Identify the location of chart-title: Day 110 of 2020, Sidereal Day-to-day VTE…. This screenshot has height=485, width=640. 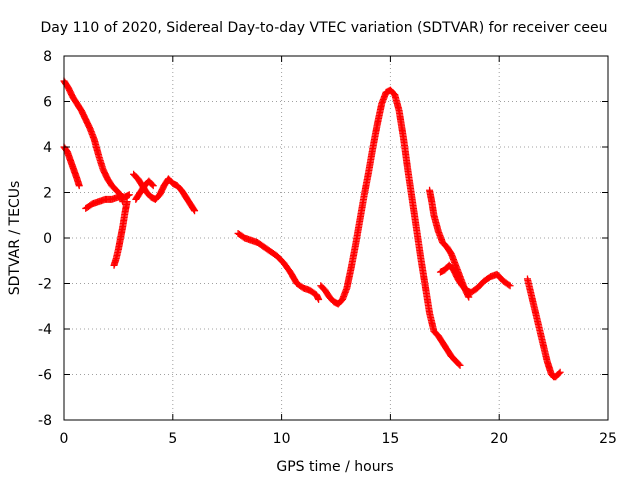
(323, 28).